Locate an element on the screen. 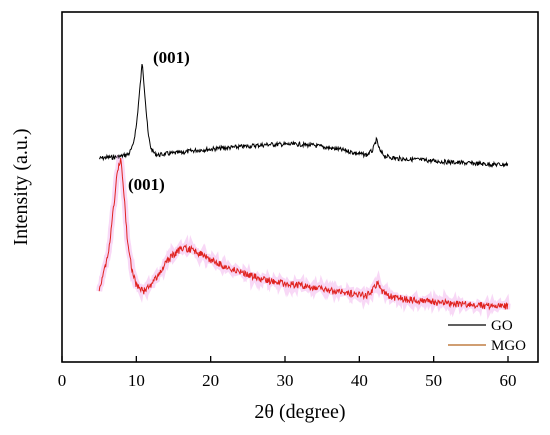 Image resolution: width=550 pixels, height=435 pixels. annotation-mgo-001: (001) is located at coordinates (146, 184).